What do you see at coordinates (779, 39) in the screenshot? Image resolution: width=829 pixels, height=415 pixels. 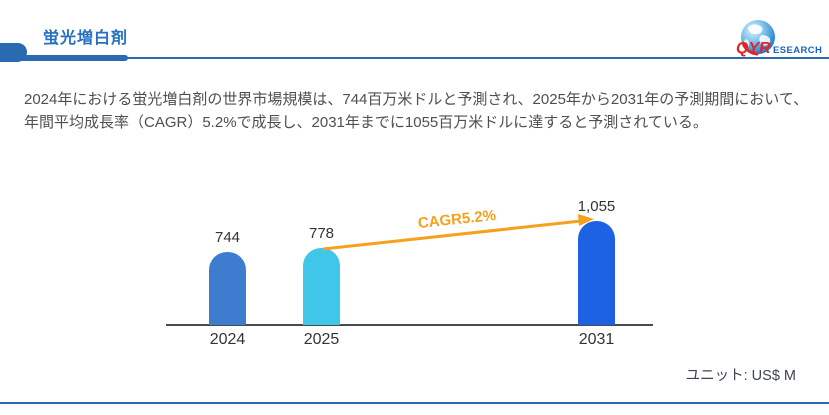 I see `qyresearch-logo: QYR ESEARCH` at bounding box center [779, 39].